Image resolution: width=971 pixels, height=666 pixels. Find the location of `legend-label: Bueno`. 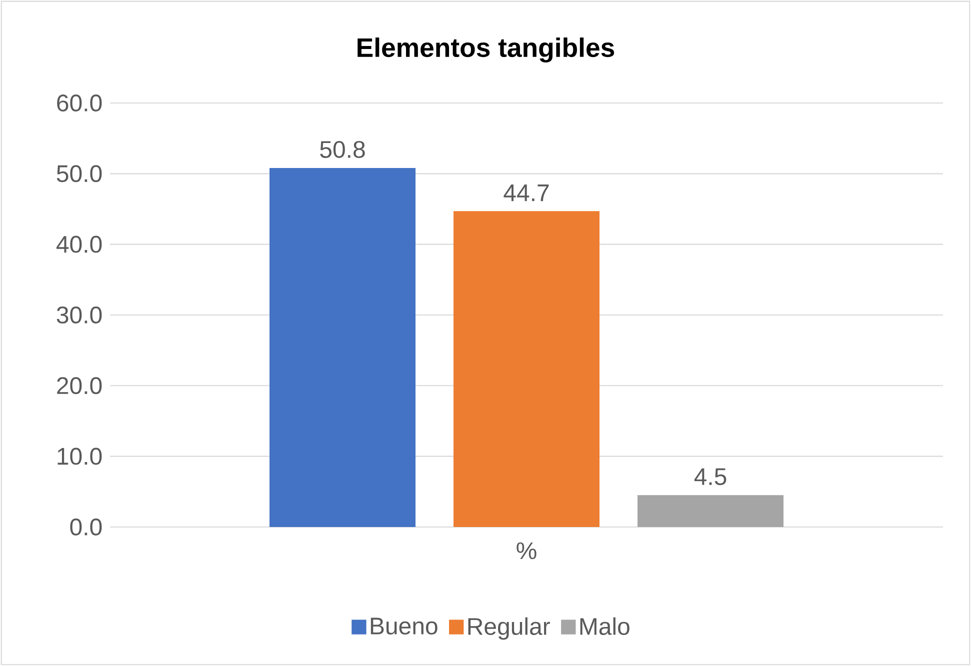

legend-label: Bueno is located at coordinates (404, 626).